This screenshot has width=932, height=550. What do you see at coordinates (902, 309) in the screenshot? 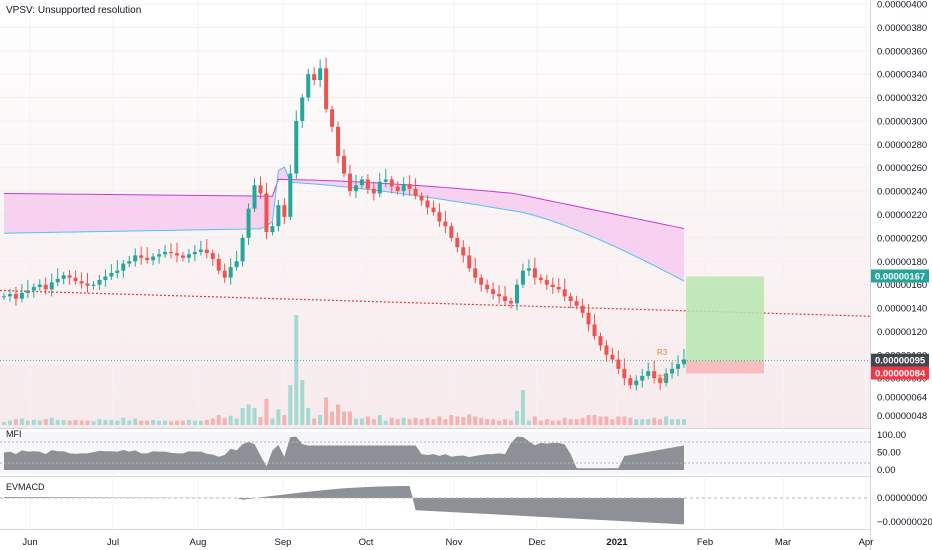
I see `price-tick-label: 0.00000140` at bounding box center [902, 309].